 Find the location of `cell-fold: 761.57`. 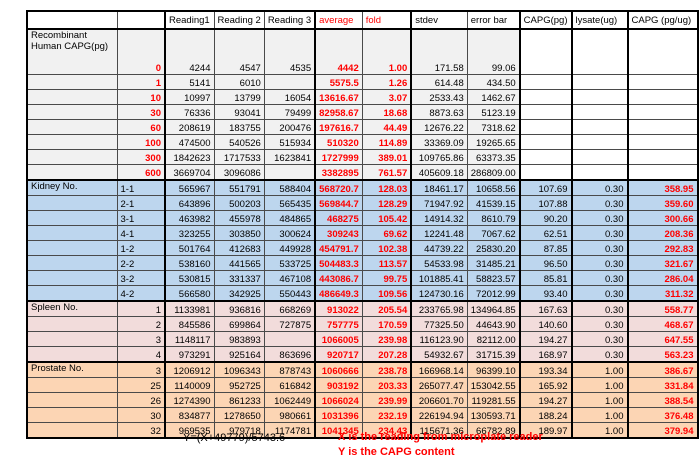

cell-fold: 761.57 is located at coordinates (386, 172).